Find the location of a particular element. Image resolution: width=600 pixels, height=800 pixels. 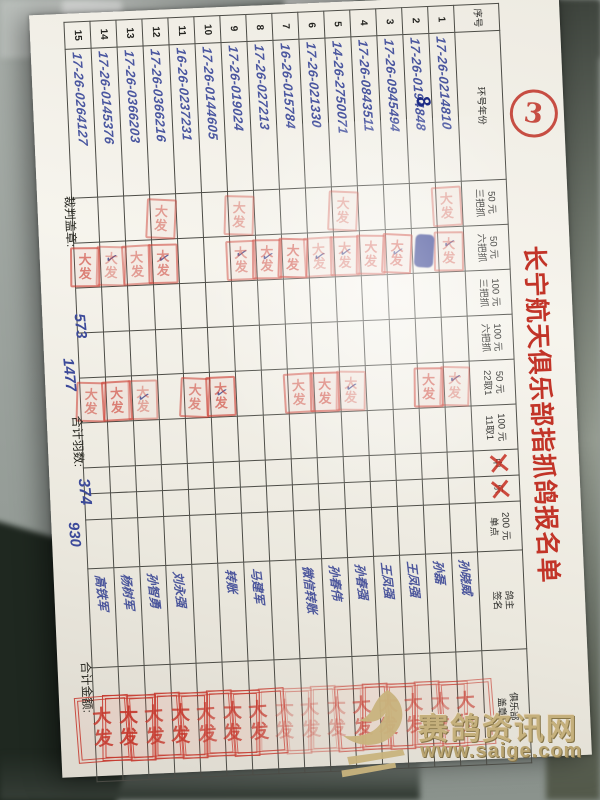

handwritten-signature: 微信转账 is located at coordinates (310, 589).